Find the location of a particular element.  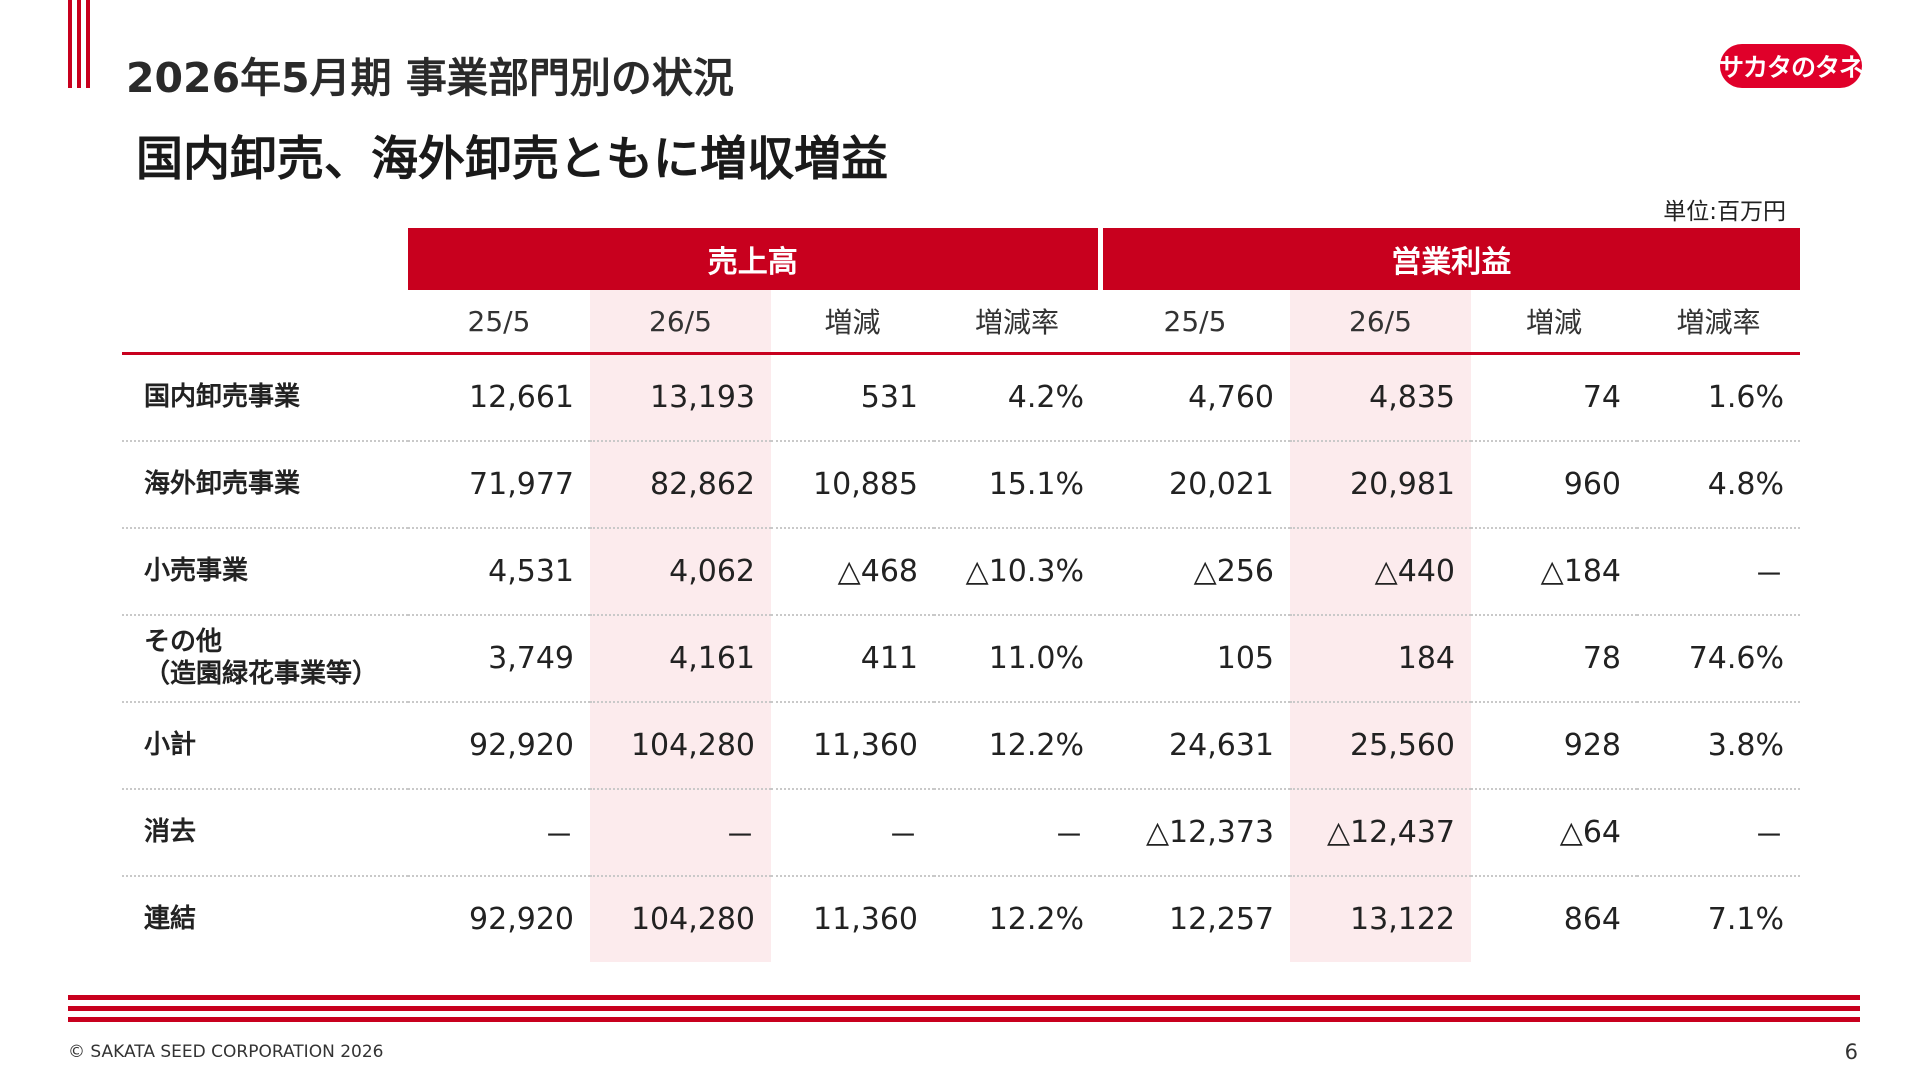

row-label-text: 海外卸売事業 is located at coordinates (222, 483).